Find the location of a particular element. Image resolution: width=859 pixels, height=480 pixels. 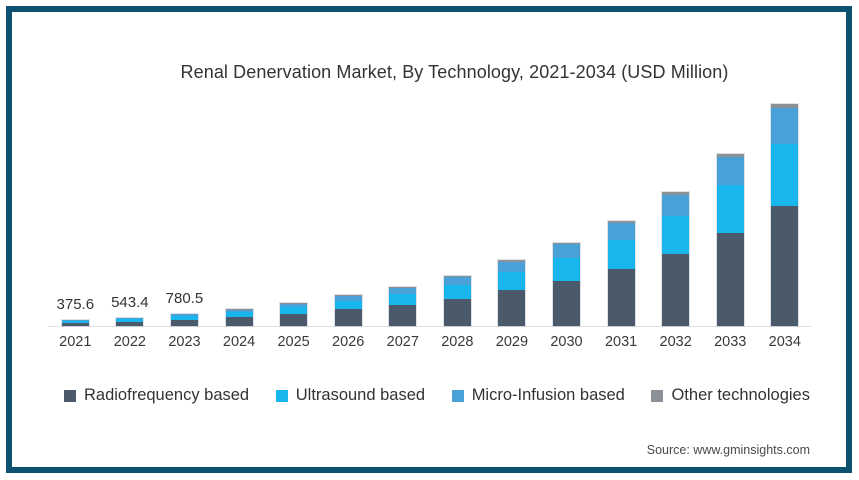

bar-segment-2023-micro-infusion-based is located at coordinates (184, 315).